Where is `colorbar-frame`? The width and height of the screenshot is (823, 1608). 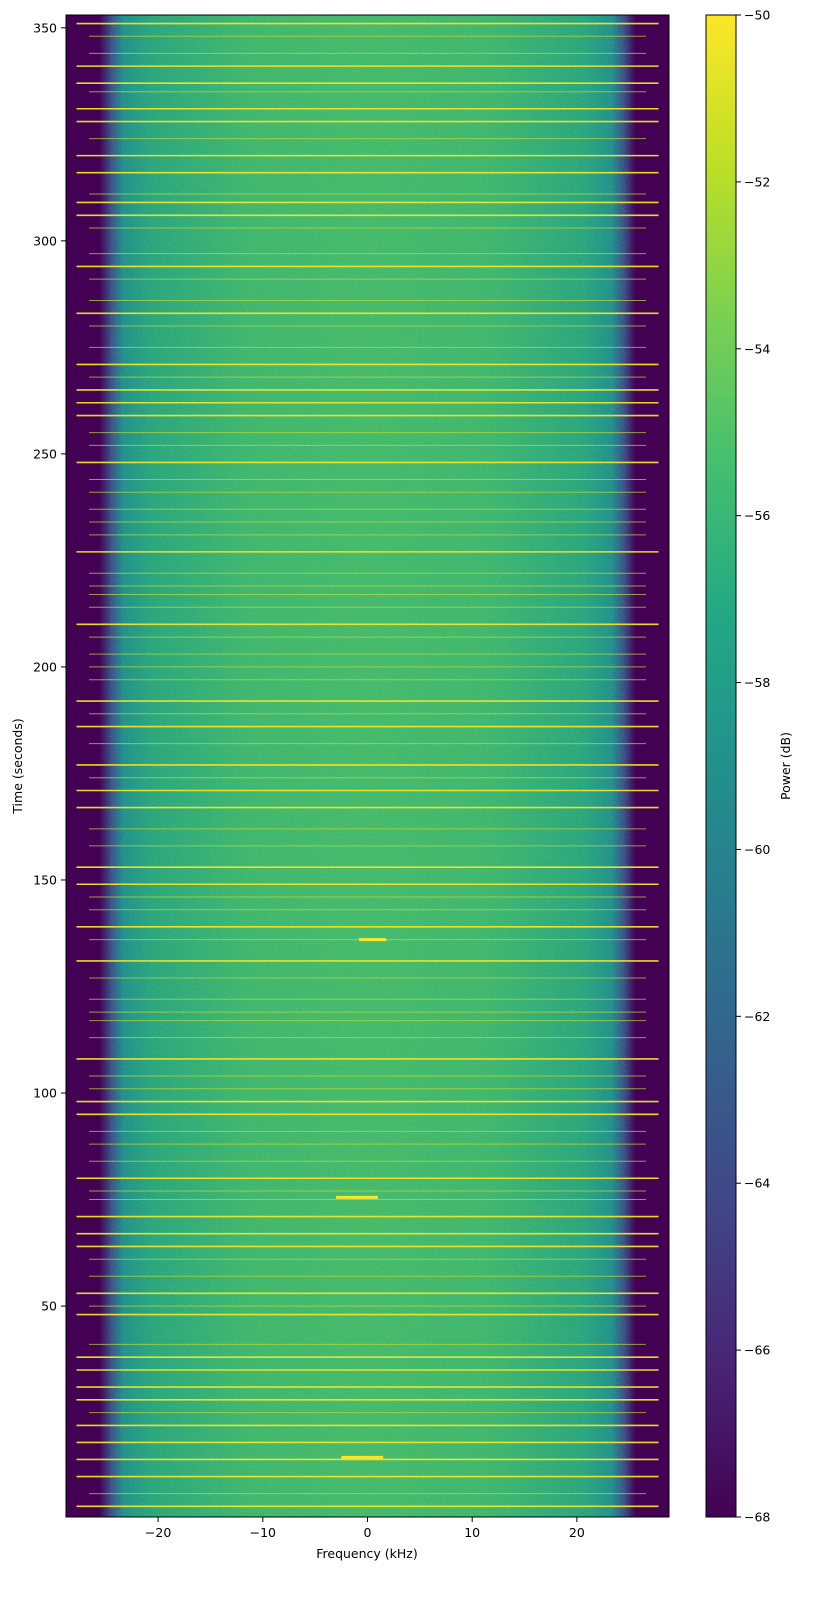
colorbar-frame is located at coordinates (721, 766).